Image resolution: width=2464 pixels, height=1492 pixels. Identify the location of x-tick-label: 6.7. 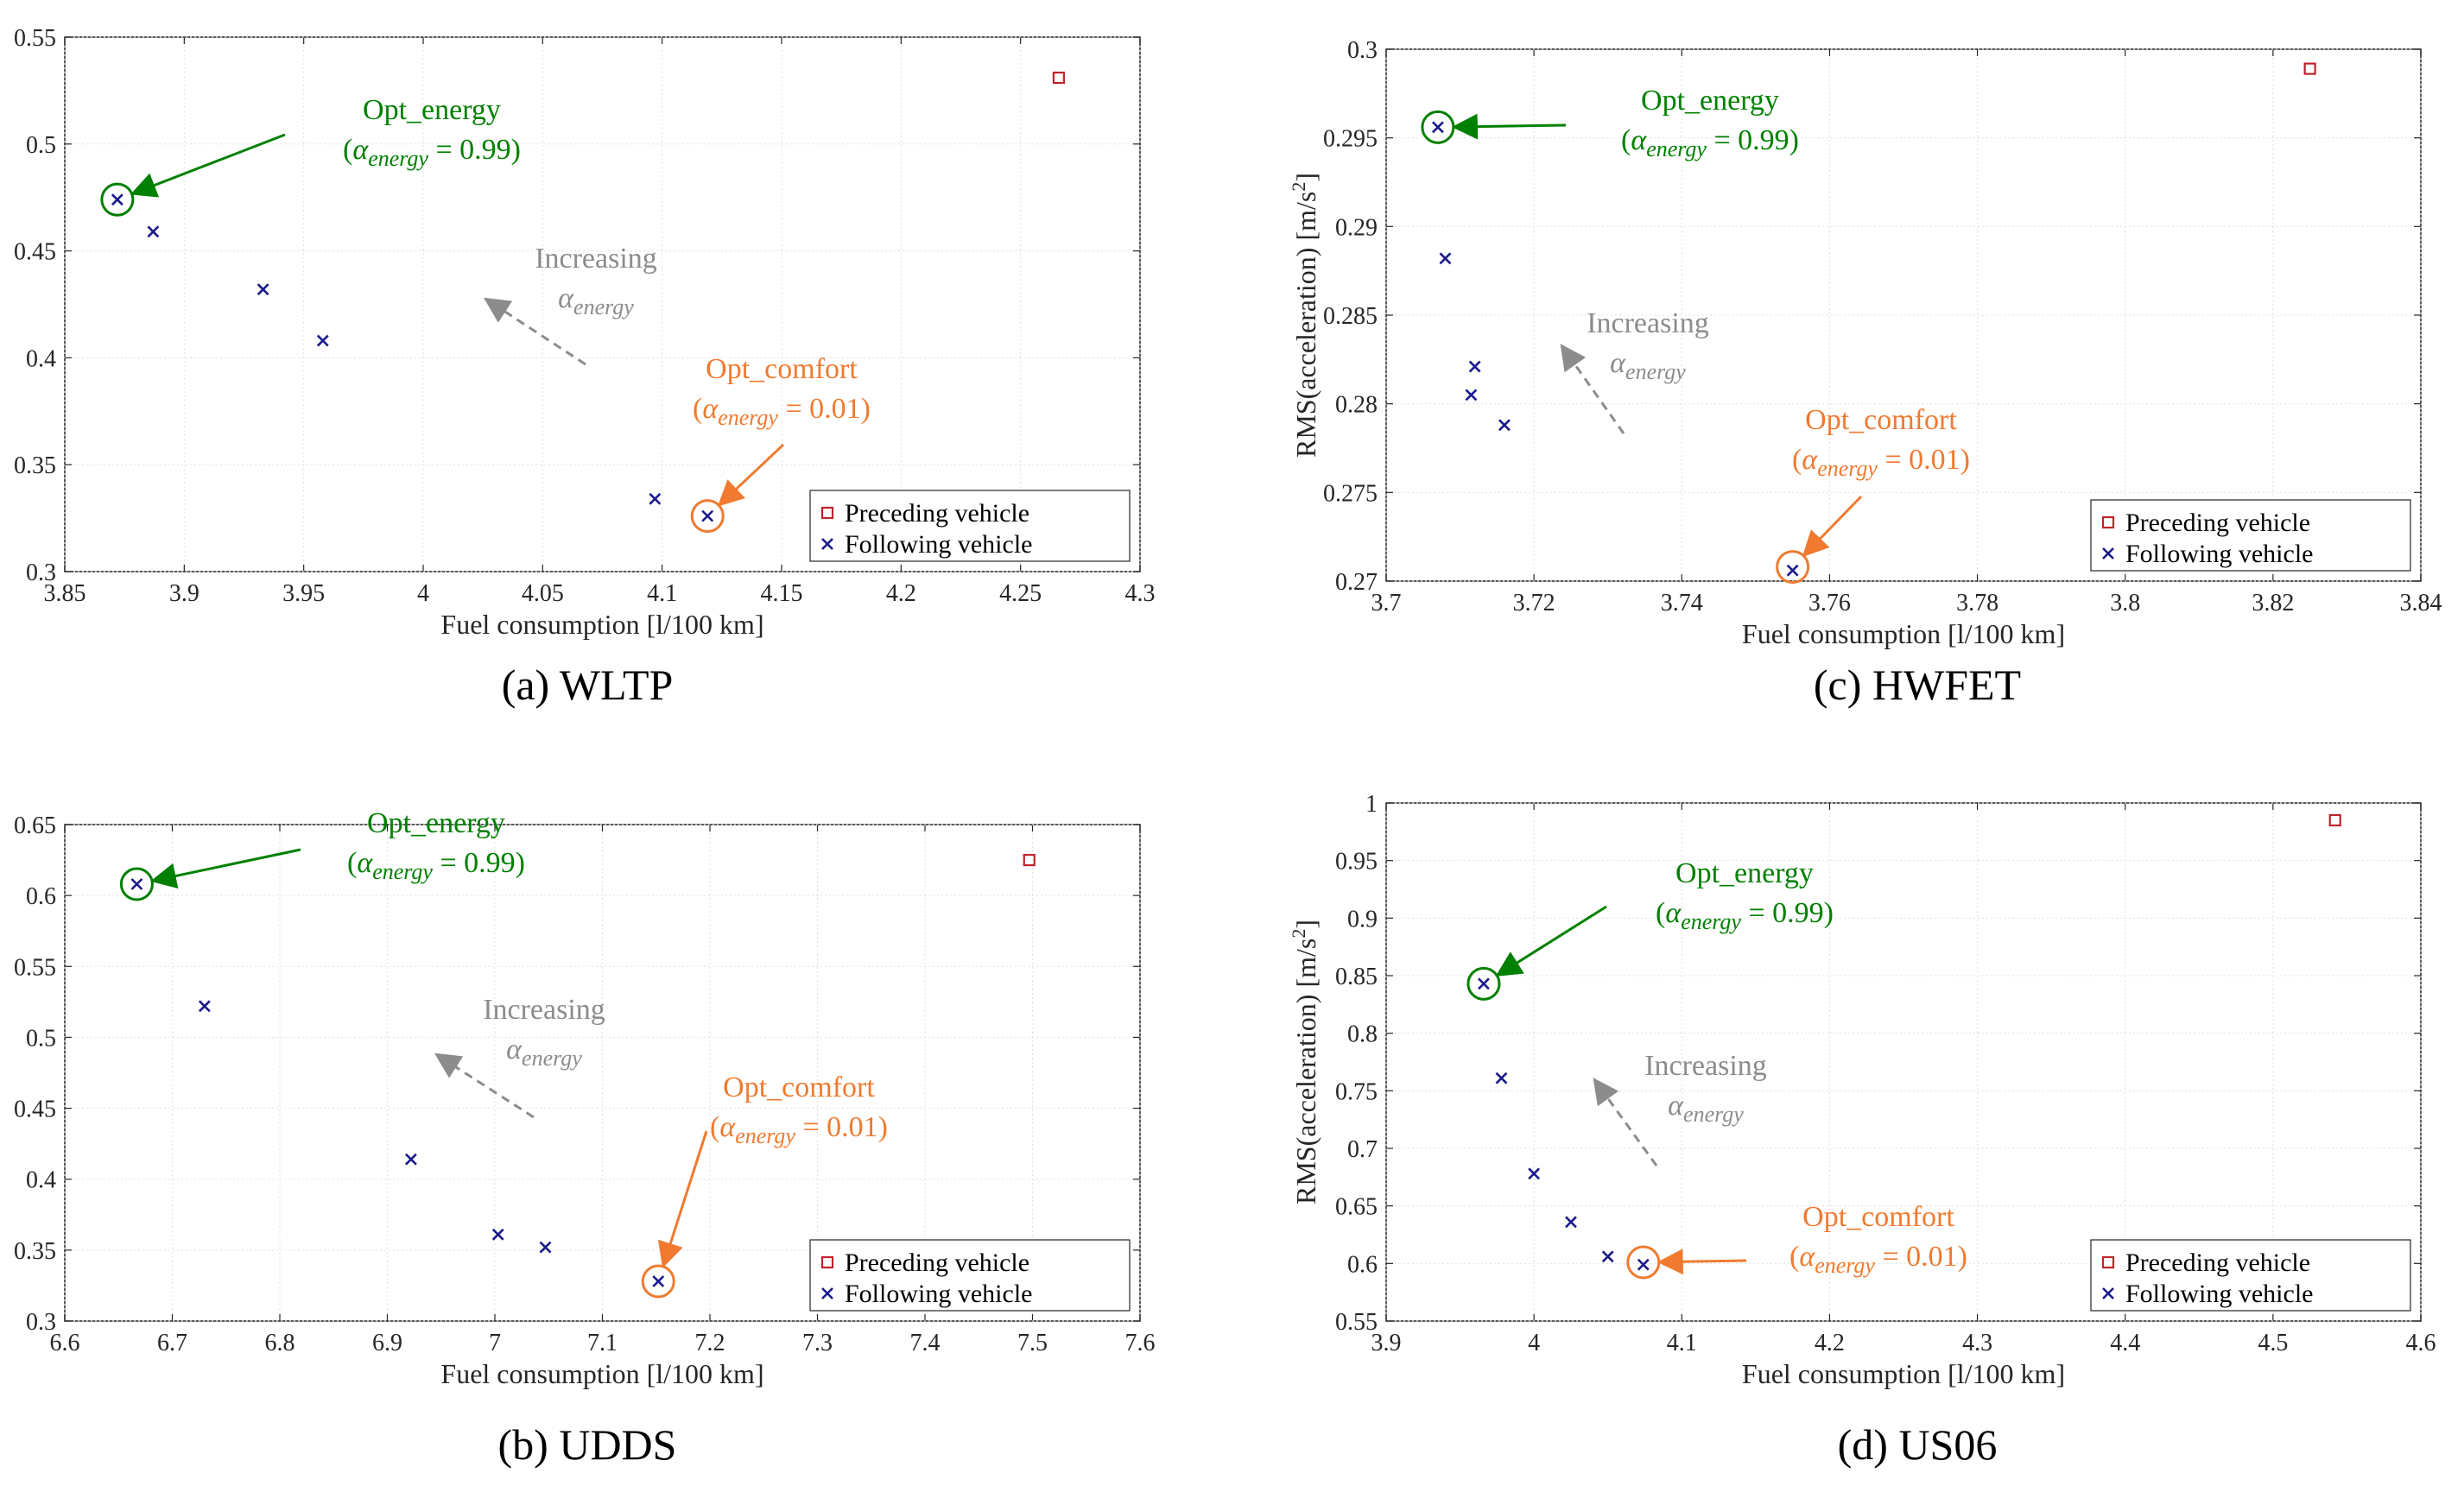
(172, 1343).